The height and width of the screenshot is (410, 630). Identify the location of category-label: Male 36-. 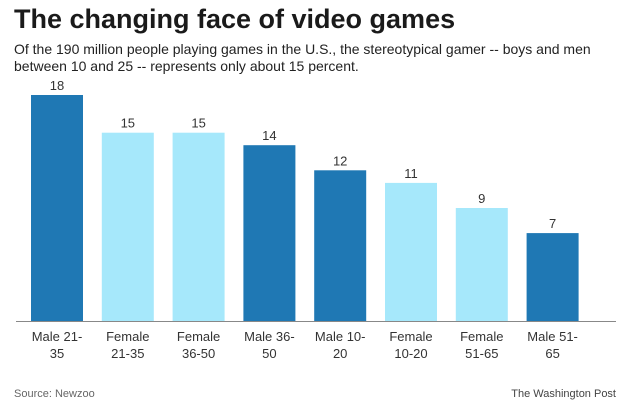
(269, 336).